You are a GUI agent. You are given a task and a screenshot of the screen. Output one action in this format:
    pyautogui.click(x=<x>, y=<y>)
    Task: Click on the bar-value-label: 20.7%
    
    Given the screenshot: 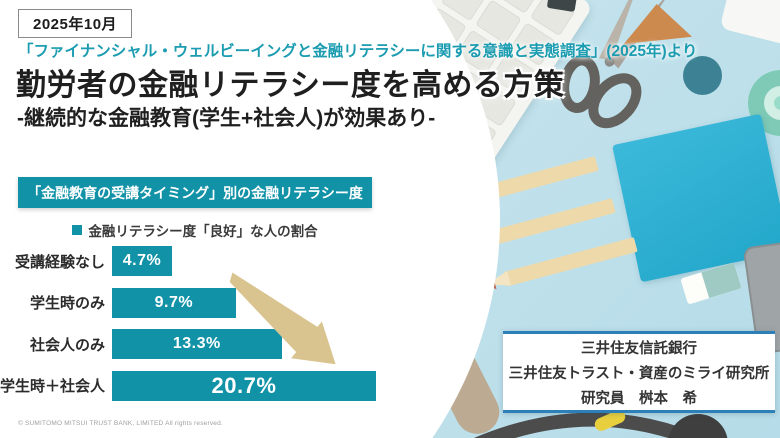 What is the action you would take?
    pyautogui.click(x=244, y=385)
    